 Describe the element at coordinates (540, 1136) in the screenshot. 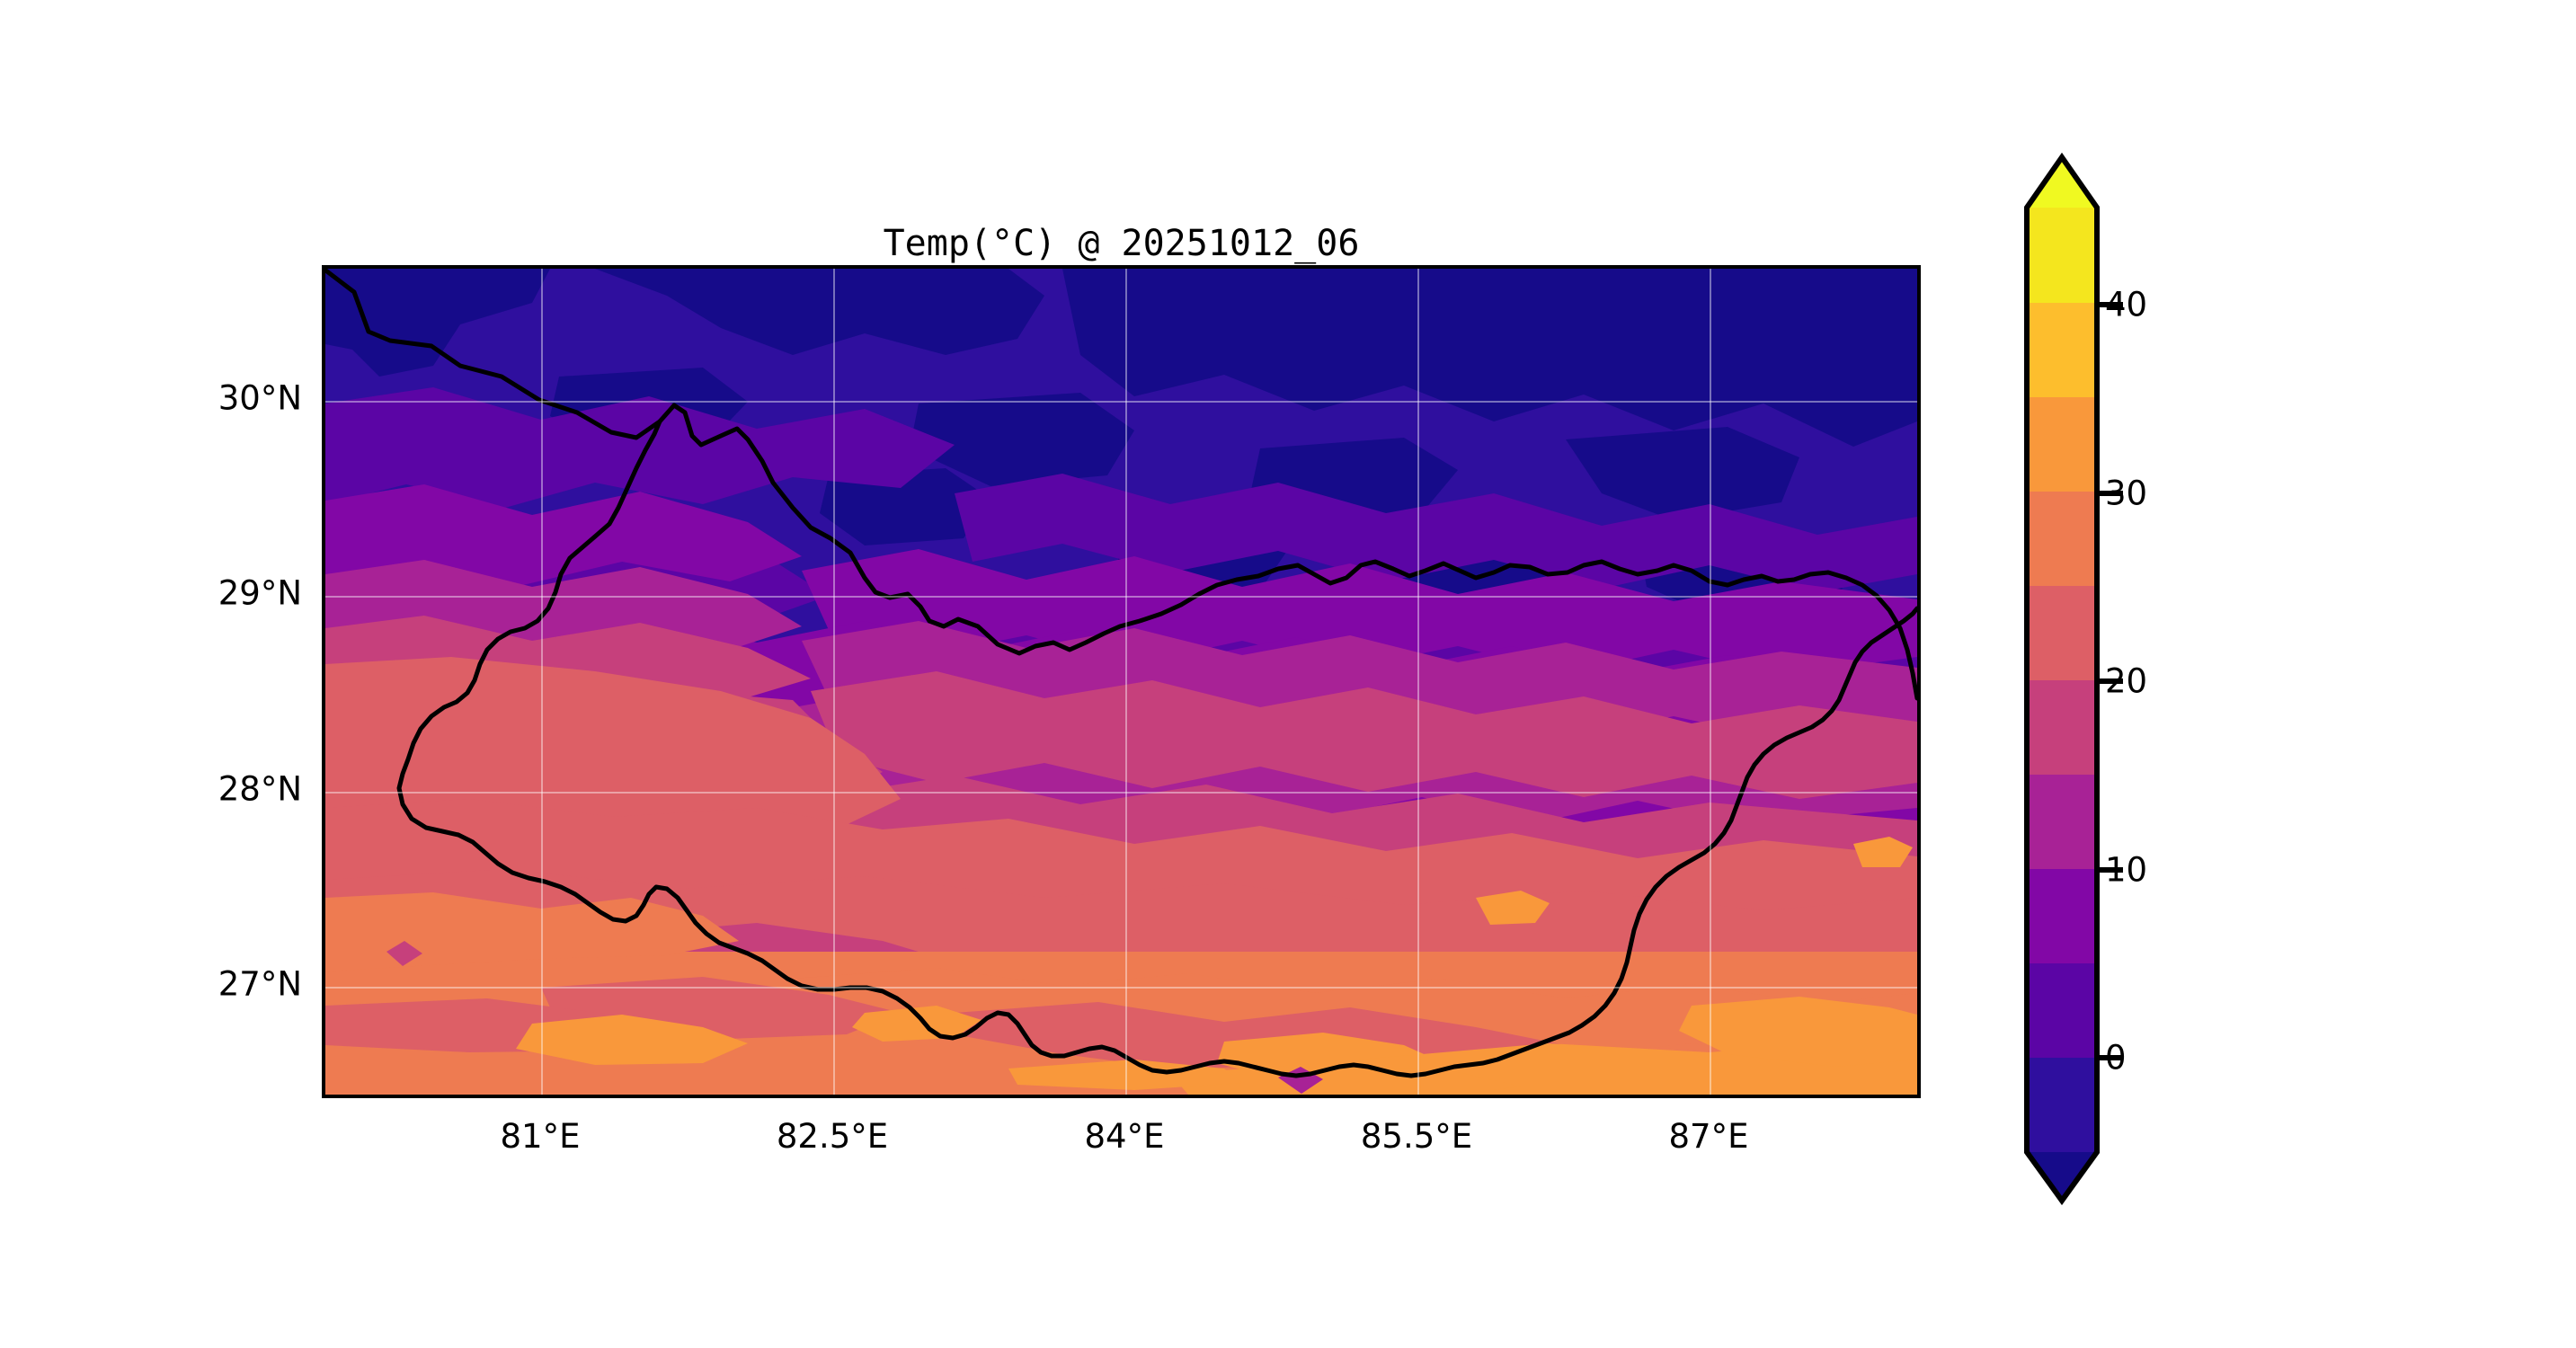

I see `xtick-label-81e: 81°E` at that location.